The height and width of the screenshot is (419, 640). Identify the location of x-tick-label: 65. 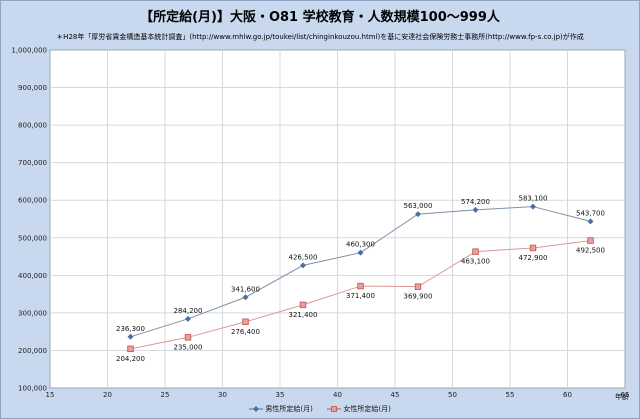
(625, 395).